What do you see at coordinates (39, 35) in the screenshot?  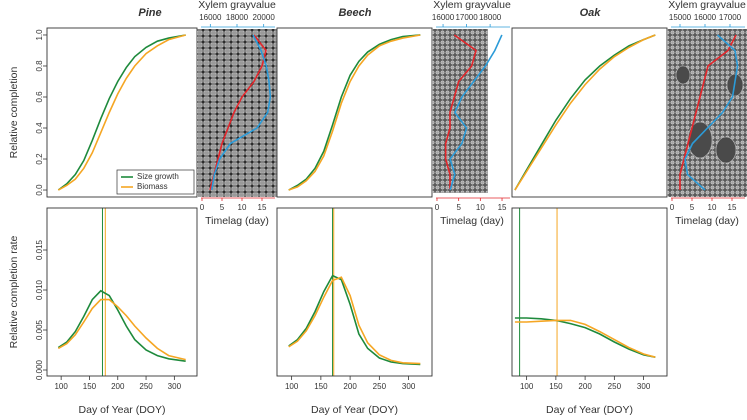 I see `y-tick-label: 1.0` at bounding box center [39, 35].